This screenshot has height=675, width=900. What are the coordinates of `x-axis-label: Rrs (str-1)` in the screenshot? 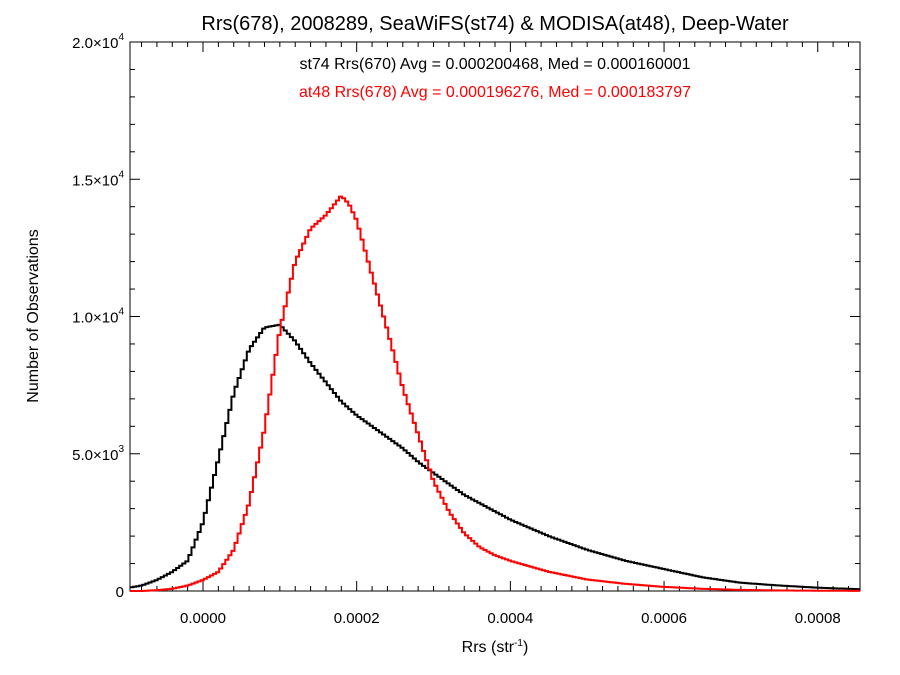 It's located at (495, 647).